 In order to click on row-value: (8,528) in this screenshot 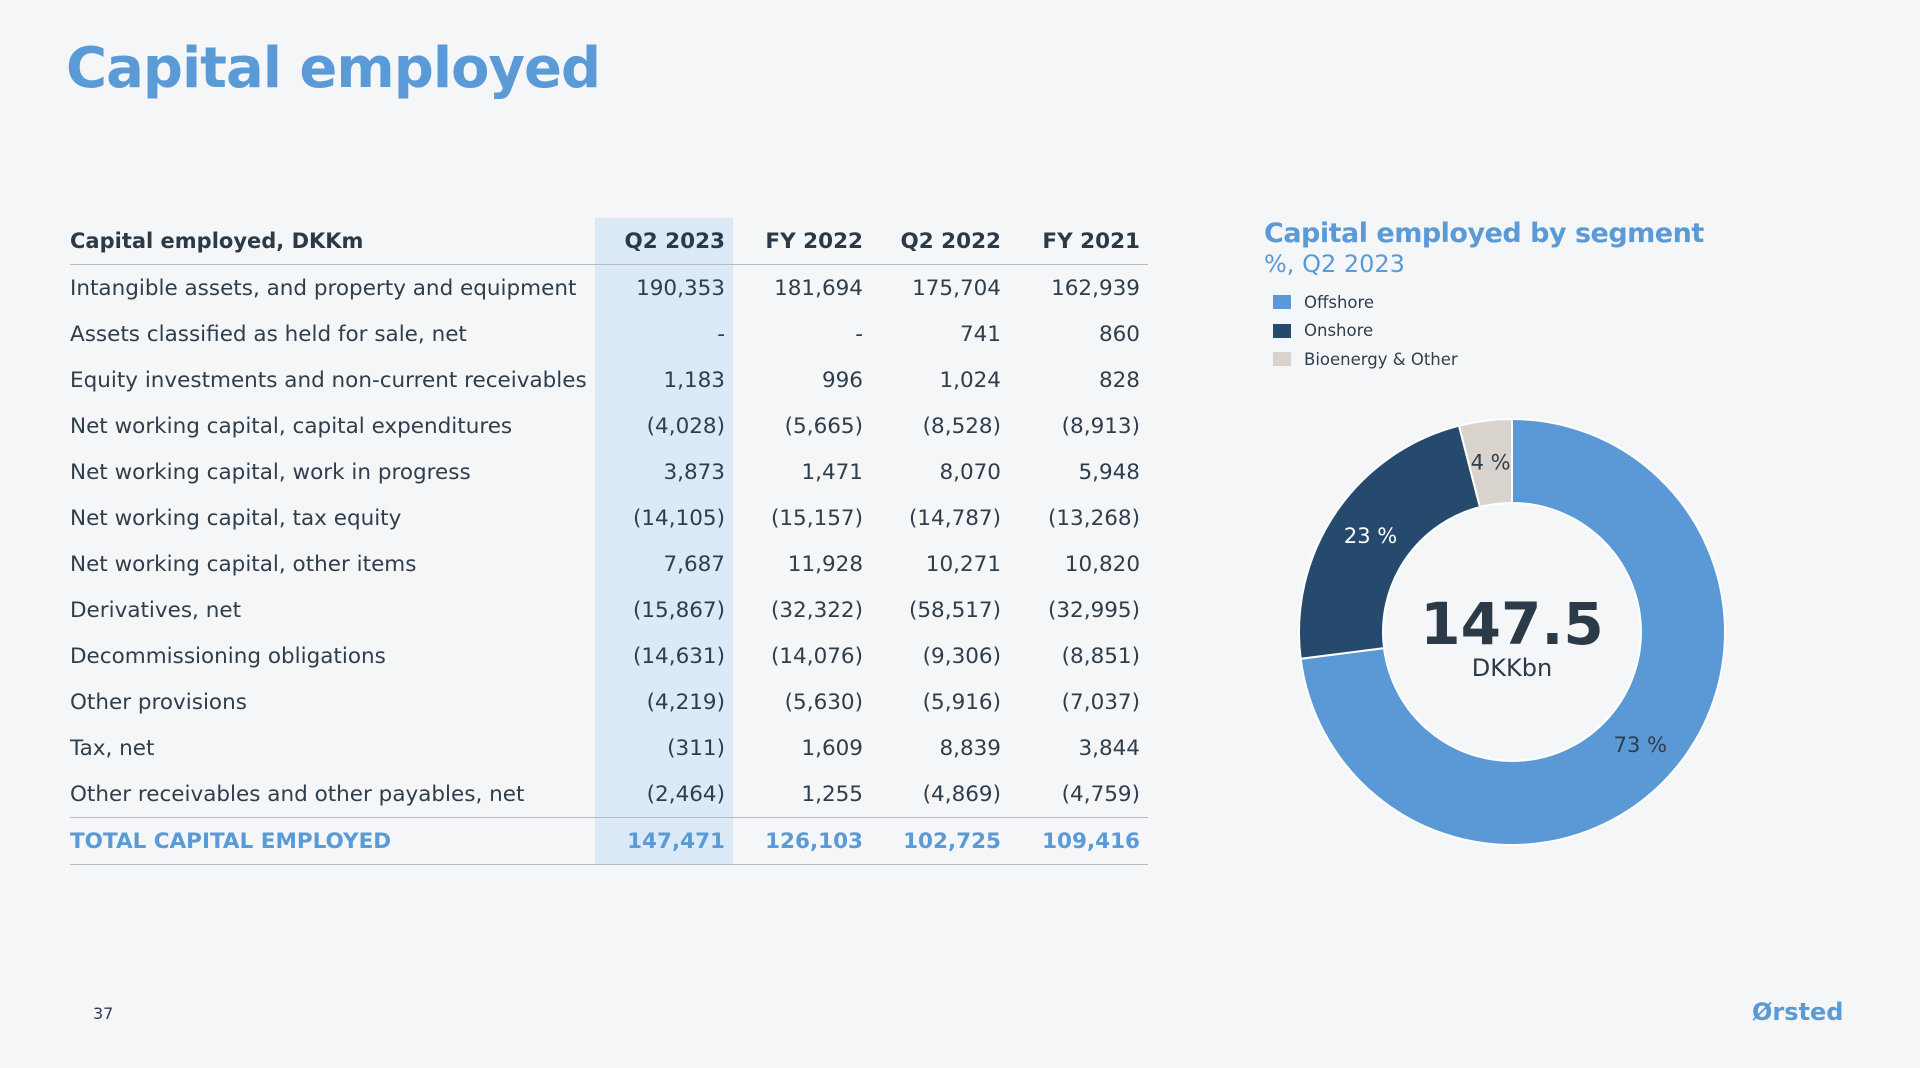, I will do `click(961, 426)`.